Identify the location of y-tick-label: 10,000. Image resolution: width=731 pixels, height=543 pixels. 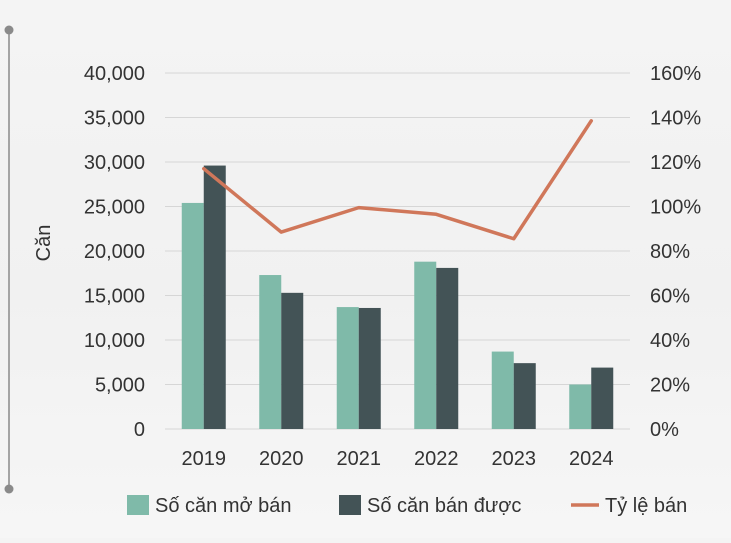
(114, 341).